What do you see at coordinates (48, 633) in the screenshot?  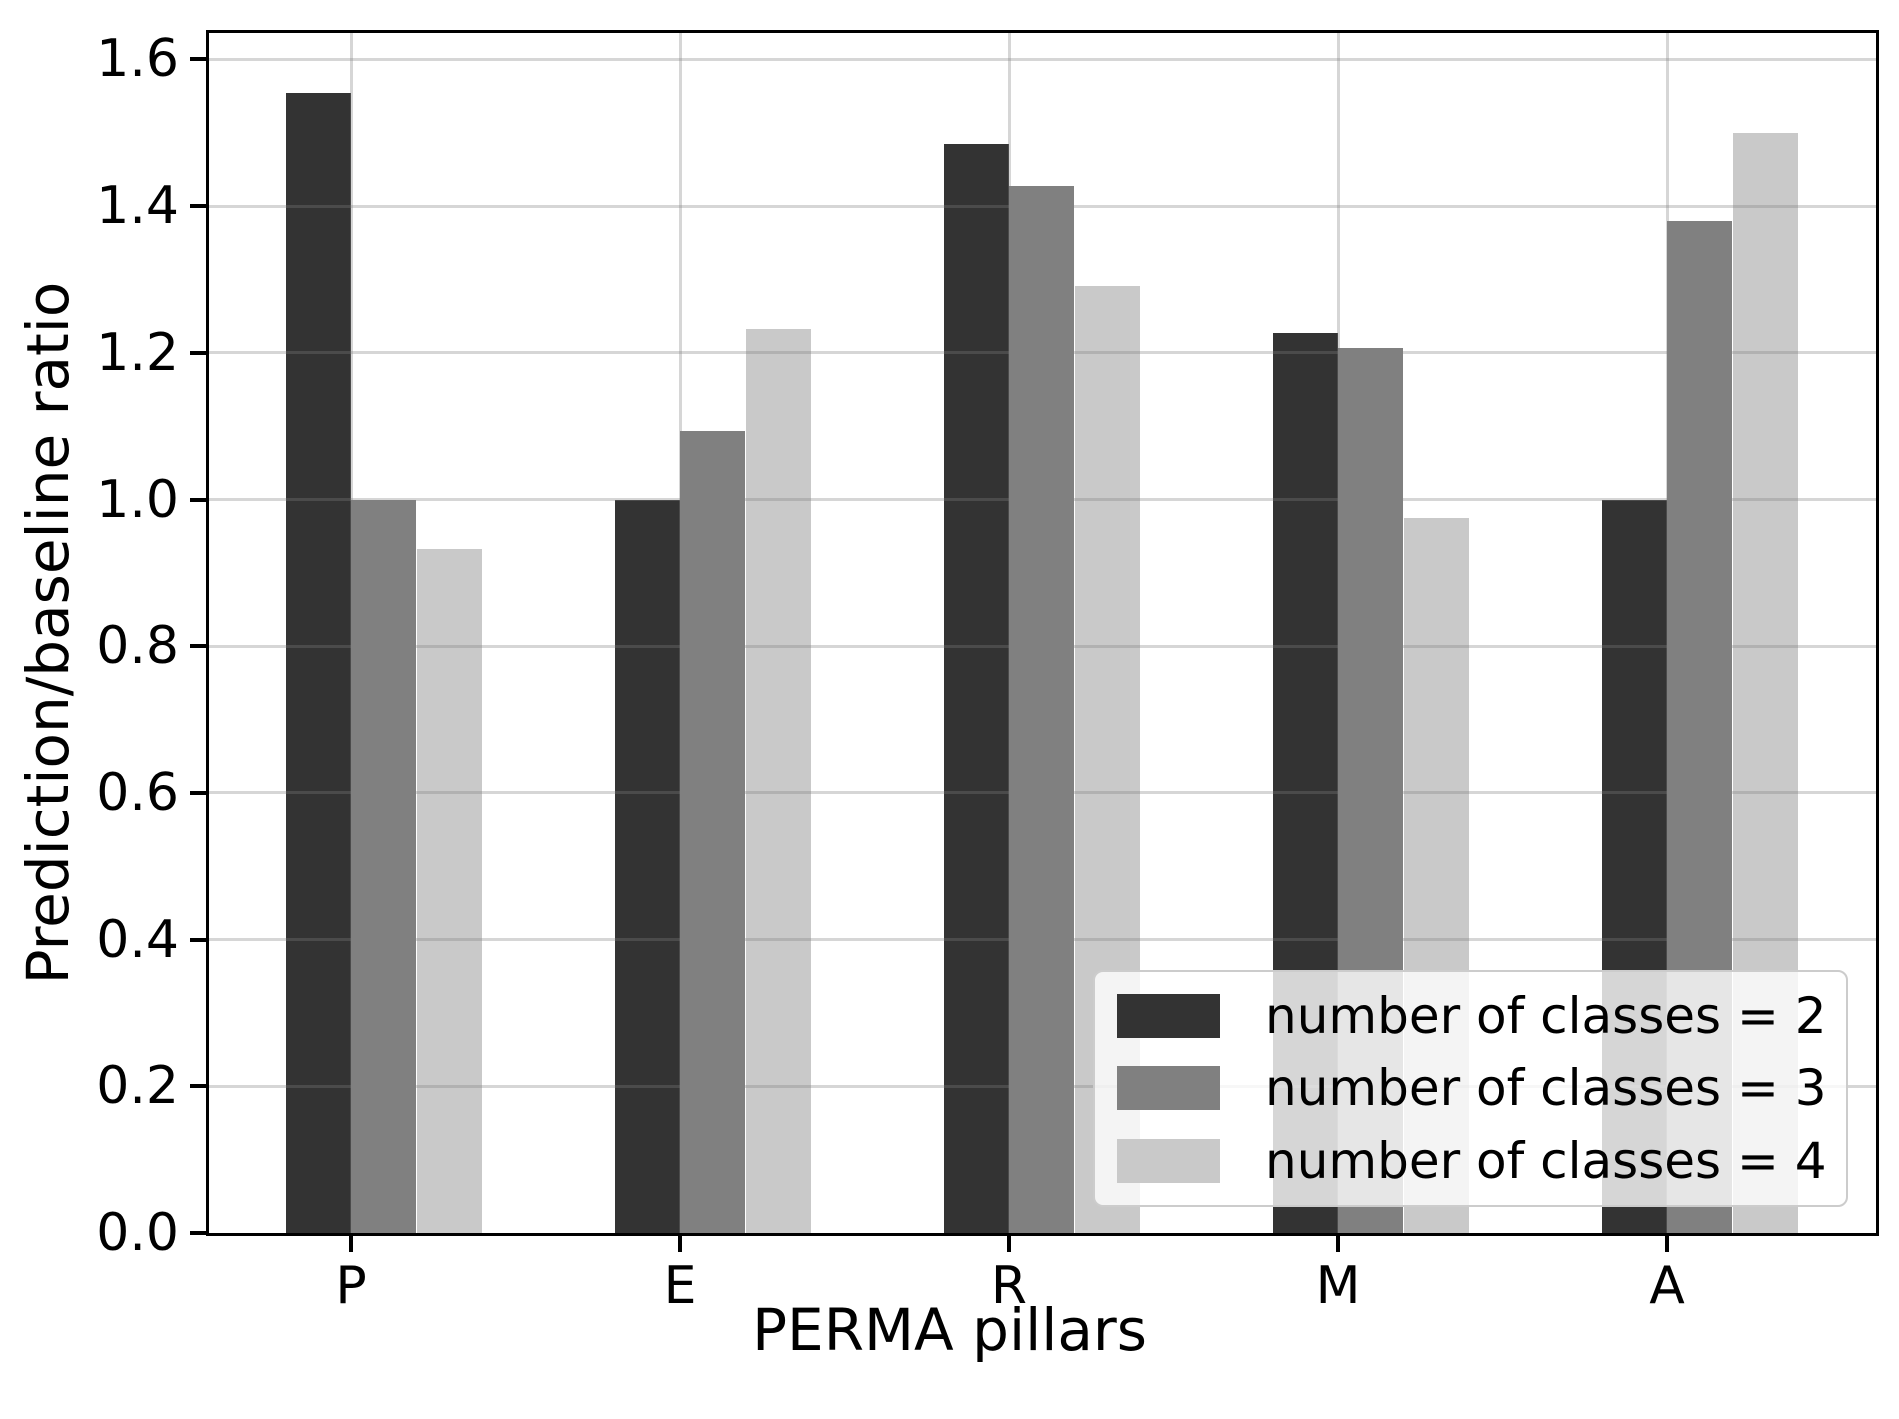 I see `y-axis-label: Prediction/baseline ratio` at bounding box center [48, 633].